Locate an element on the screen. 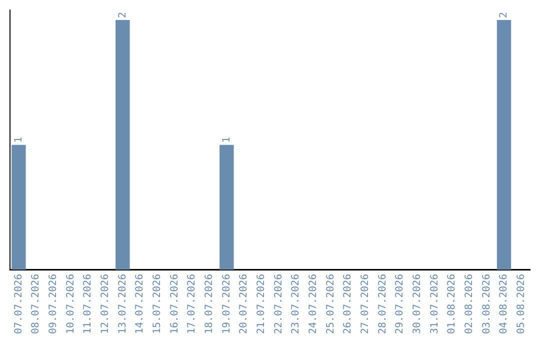  x-tick-label: 26.07.2026 is located at coordinates (348, 304).